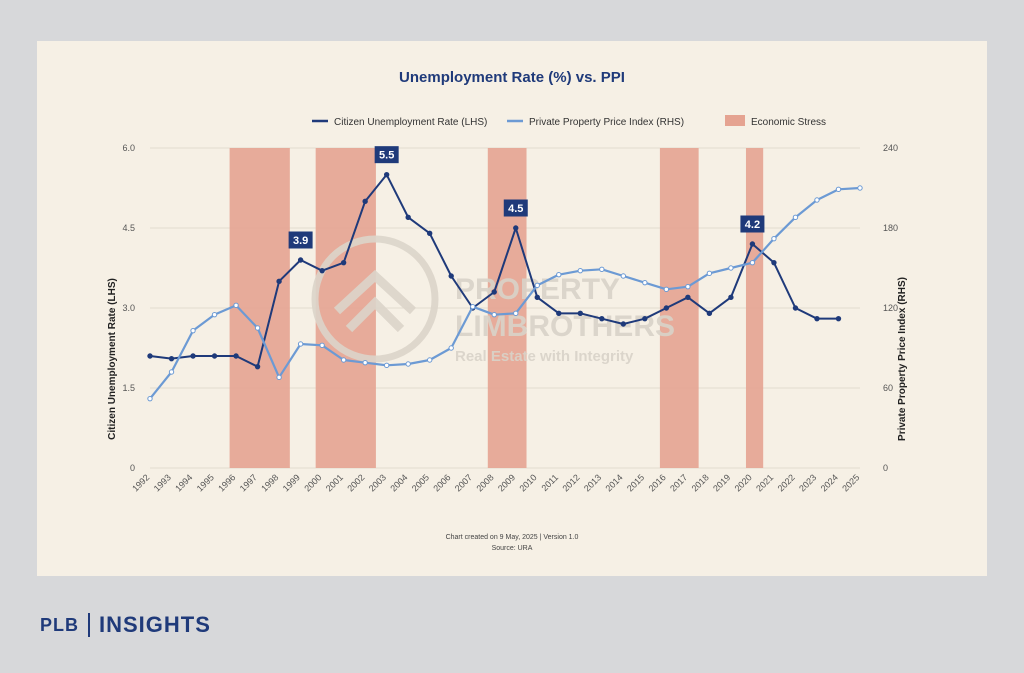  I want to click on legend-item-unemployment: Citizen Unemployment Rate (LHS), so click(399, 122).